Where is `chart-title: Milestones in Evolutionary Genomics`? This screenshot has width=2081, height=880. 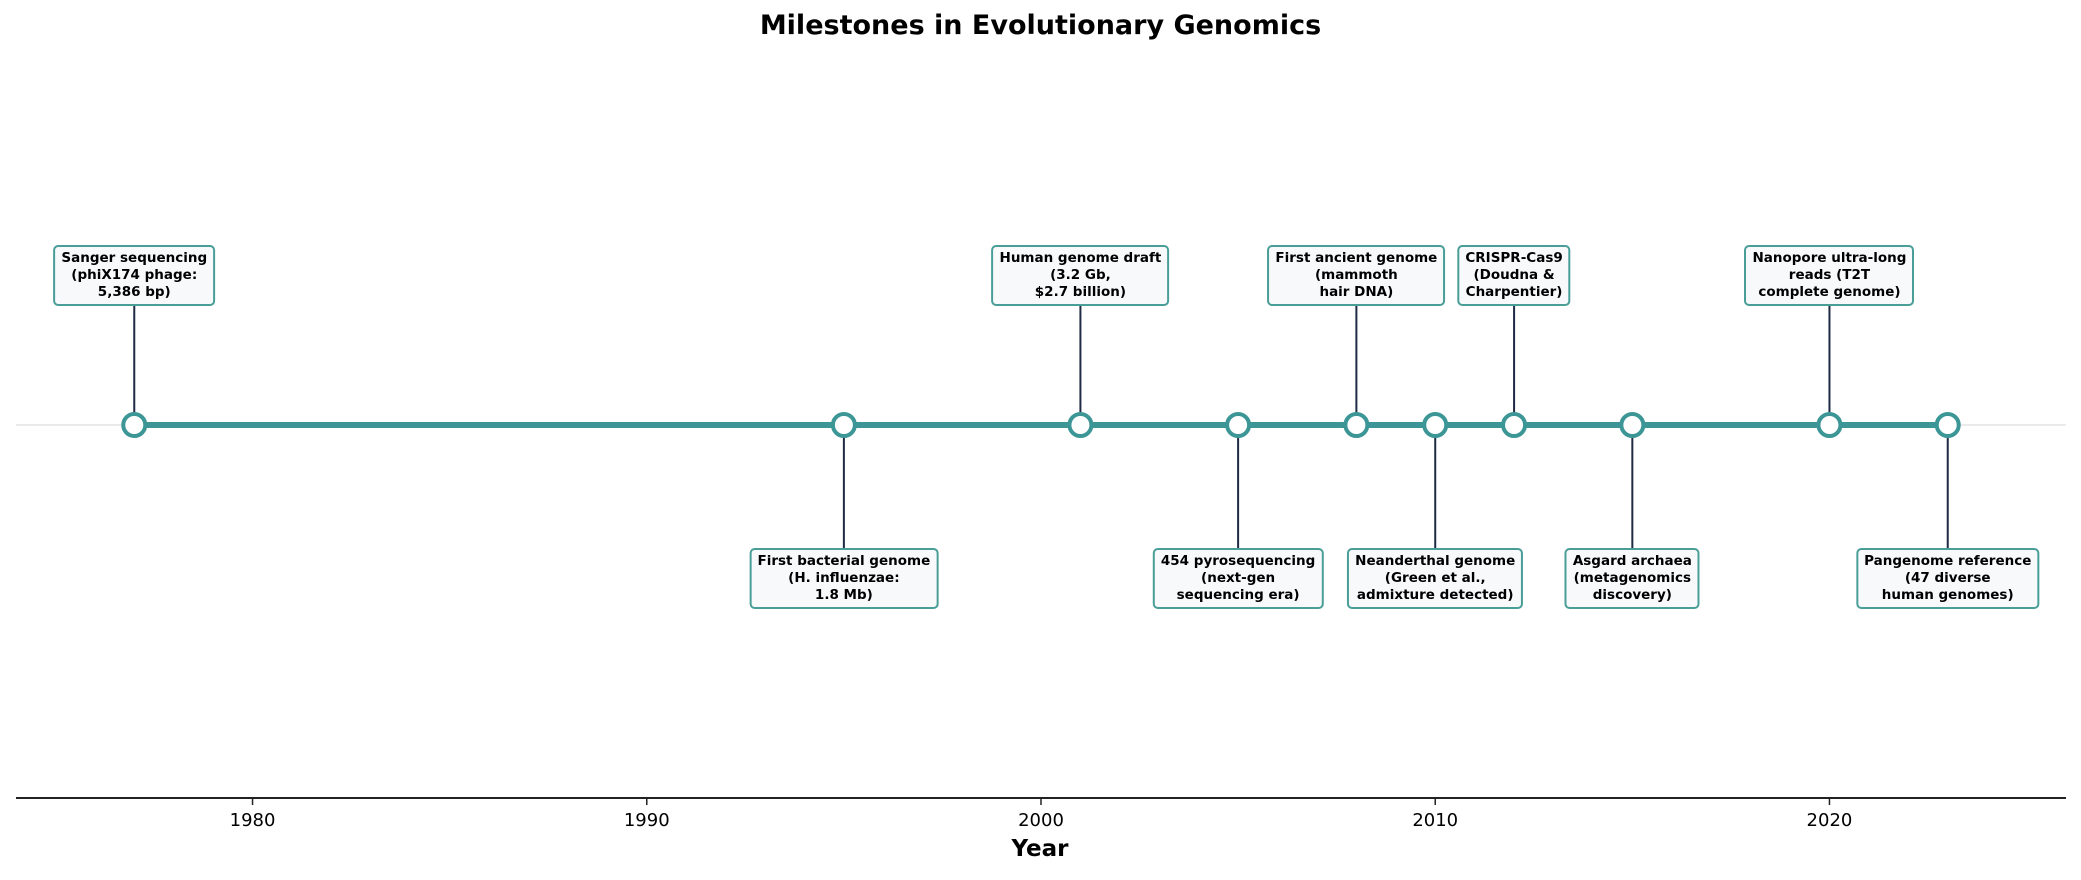 chart-title: Milestones in Evolutionary Genomics is located at coordinates (1040, 25).